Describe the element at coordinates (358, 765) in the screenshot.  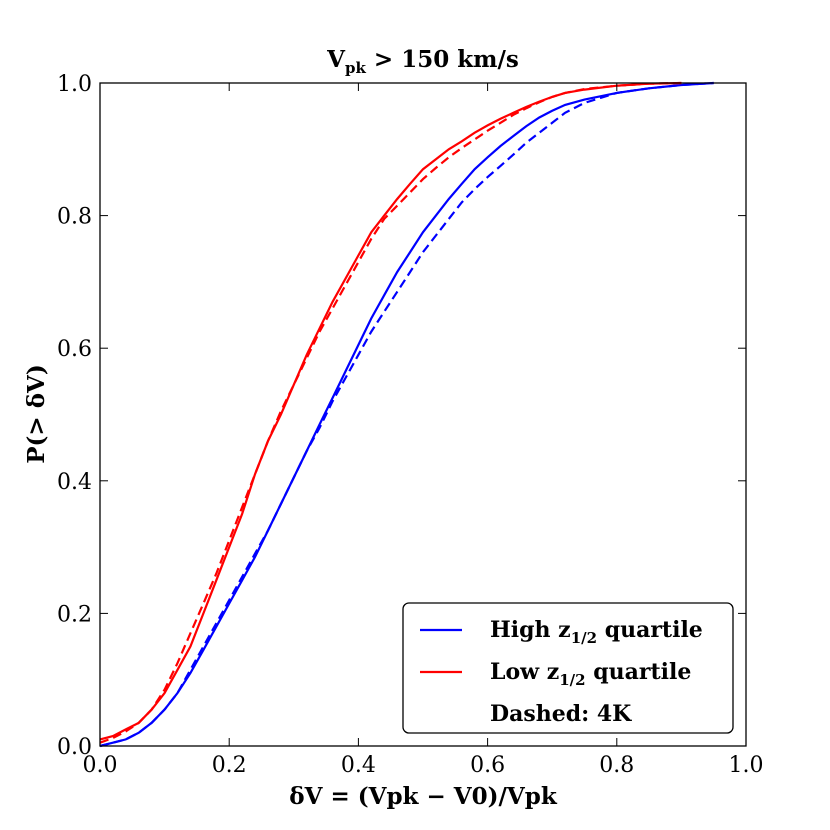
I see `x-tick-label: 0.4` at that location.